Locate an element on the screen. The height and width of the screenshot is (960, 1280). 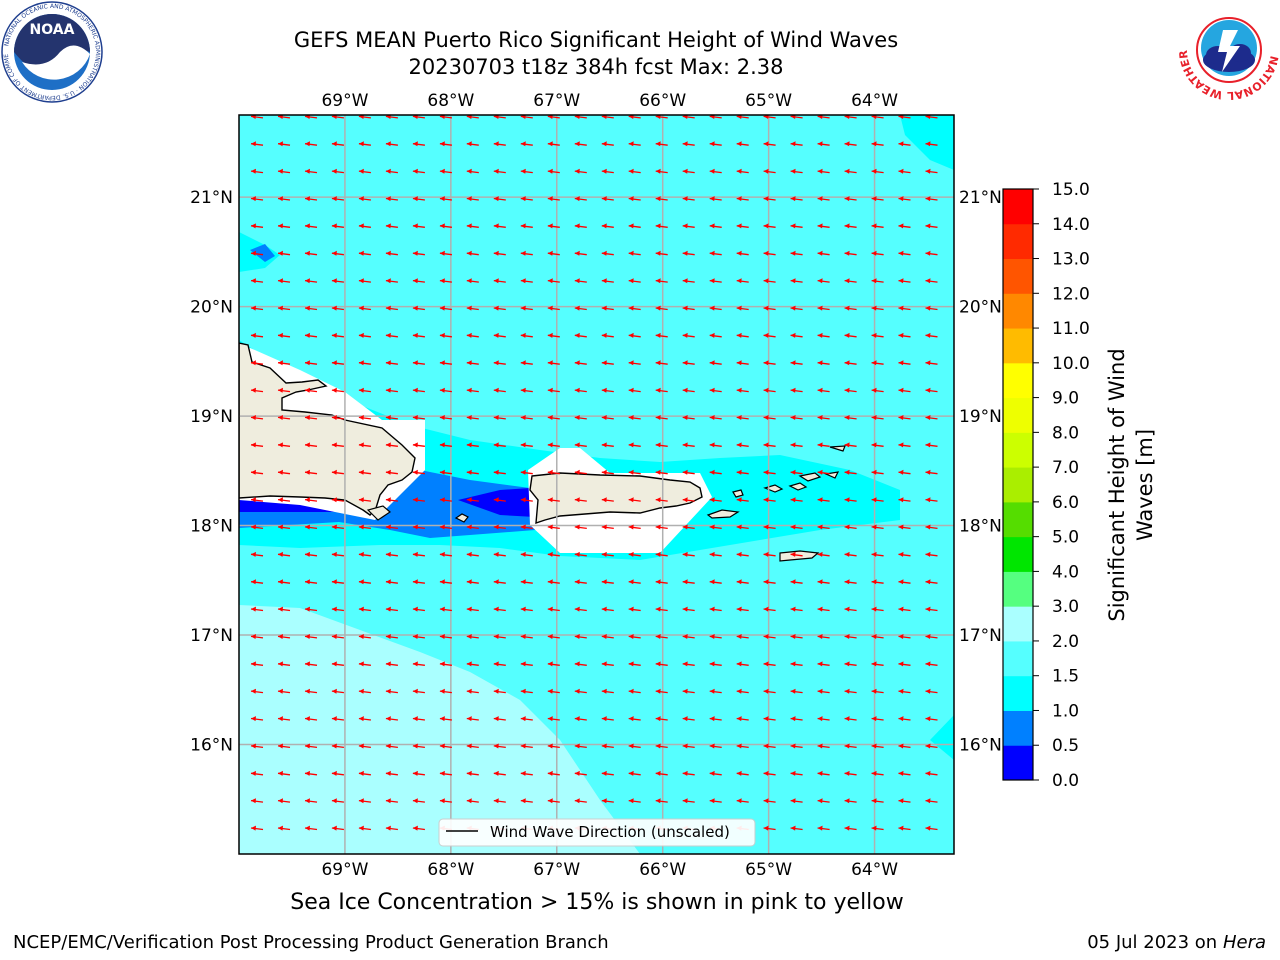
lat-labels-right: 21°N 20°N 19°N 18°N 17°N 16°N is located at coordinates (980, 471).